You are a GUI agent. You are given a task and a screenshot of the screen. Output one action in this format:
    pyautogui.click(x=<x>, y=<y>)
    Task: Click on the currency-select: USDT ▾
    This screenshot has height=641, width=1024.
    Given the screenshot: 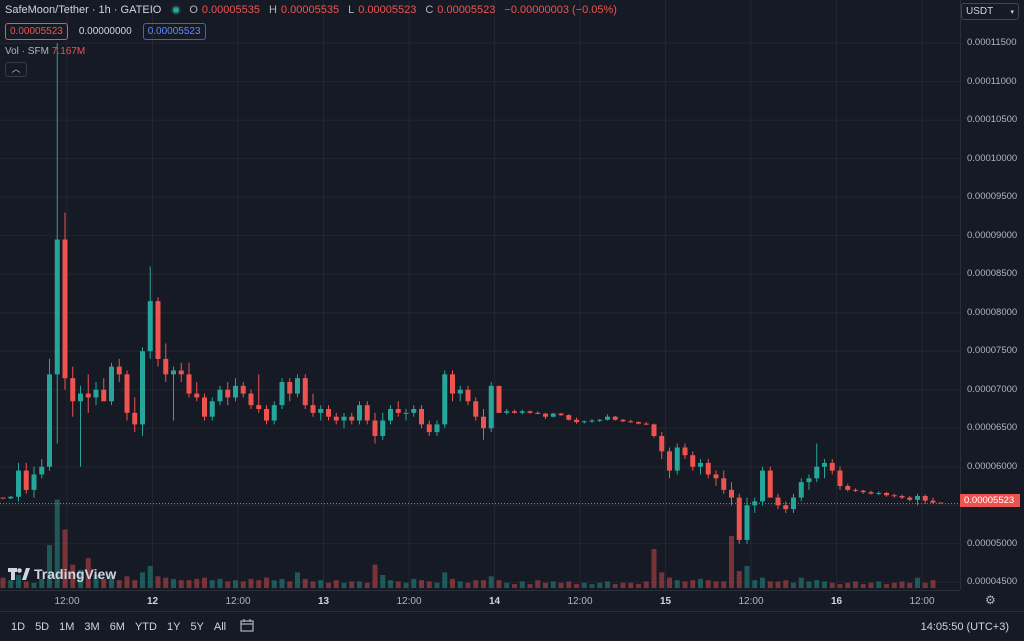 What is the action you would take?
    pyautogui.click(x=990, y=11)
    